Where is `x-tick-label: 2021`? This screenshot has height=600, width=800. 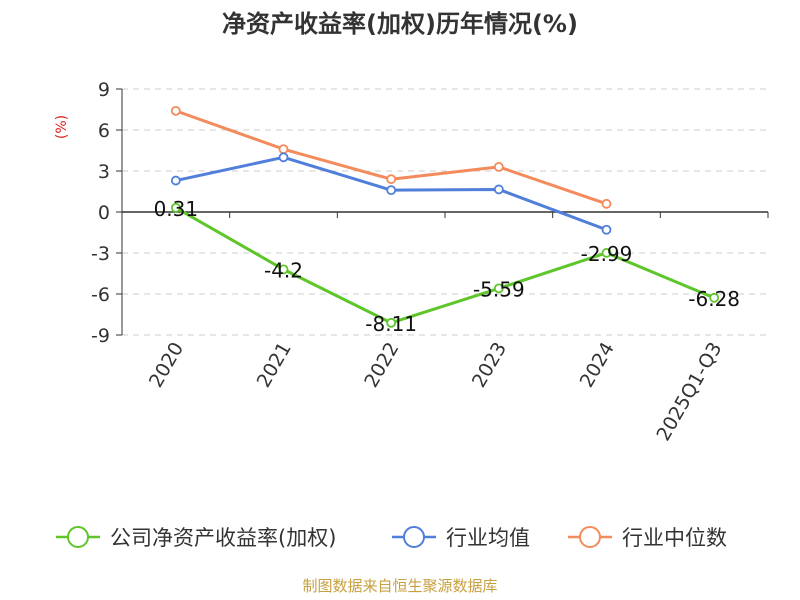 x-tick-label: 2021 is located at coordinates (274, 365).